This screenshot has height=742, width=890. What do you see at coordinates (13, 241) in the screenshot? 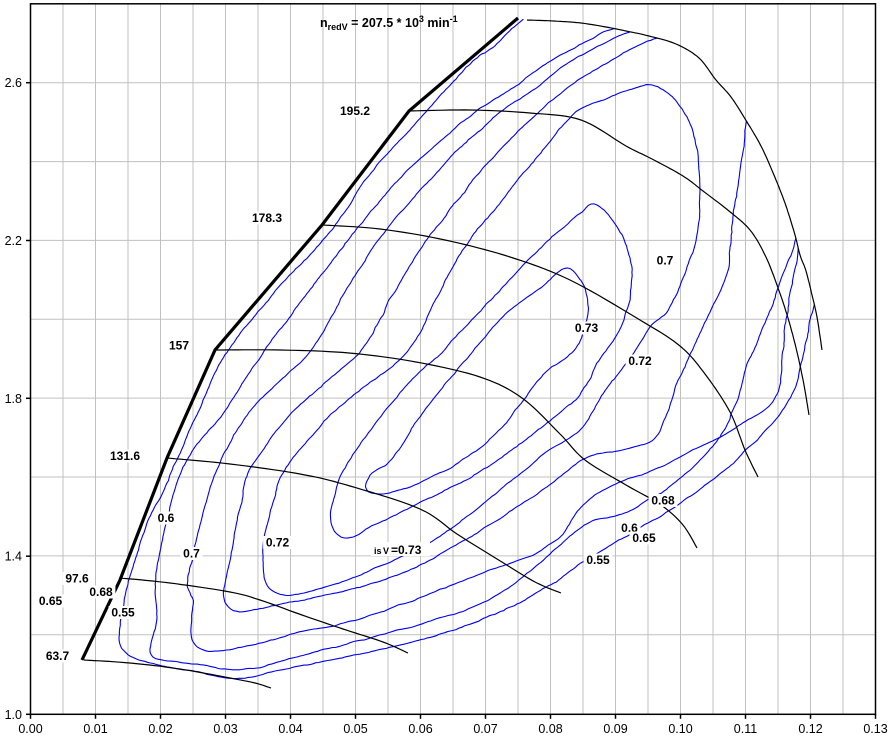
I see `svg-text: 2.2` at bounding box center [13, 241].